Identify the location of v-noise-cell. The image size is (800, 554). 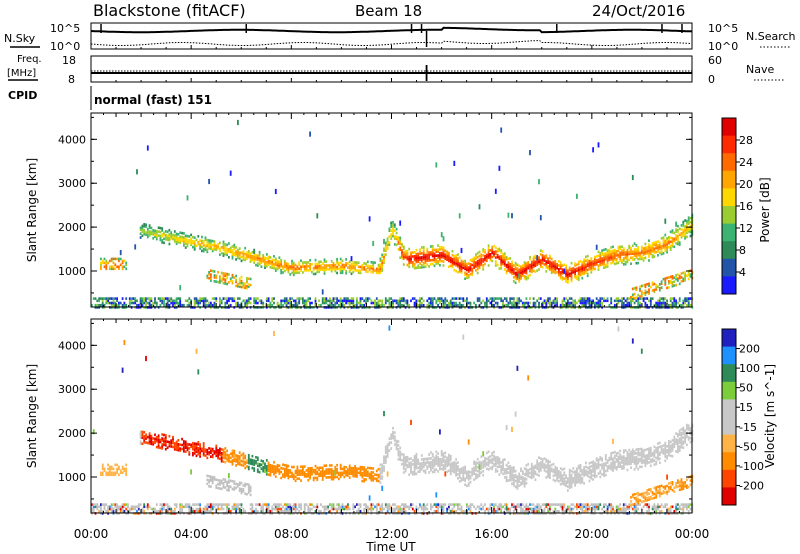
(93, 432).